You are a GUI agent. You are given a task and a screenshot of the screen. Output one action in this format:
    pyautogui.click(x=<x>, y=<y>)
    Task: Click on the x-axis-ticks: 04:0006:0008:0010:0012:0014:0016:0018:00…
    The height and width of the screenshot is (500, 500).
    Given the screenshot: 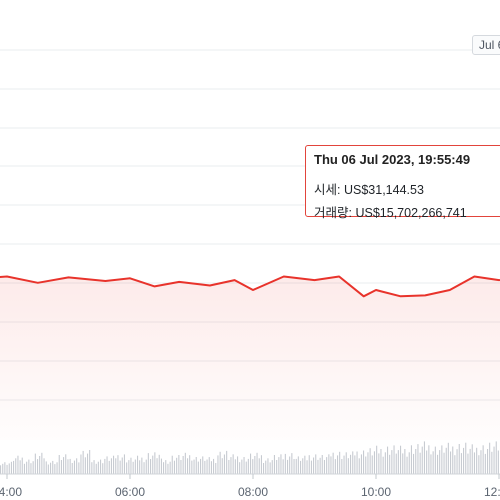 What is the action you would take?
    pyautogui.click(x=250, y=486)
    